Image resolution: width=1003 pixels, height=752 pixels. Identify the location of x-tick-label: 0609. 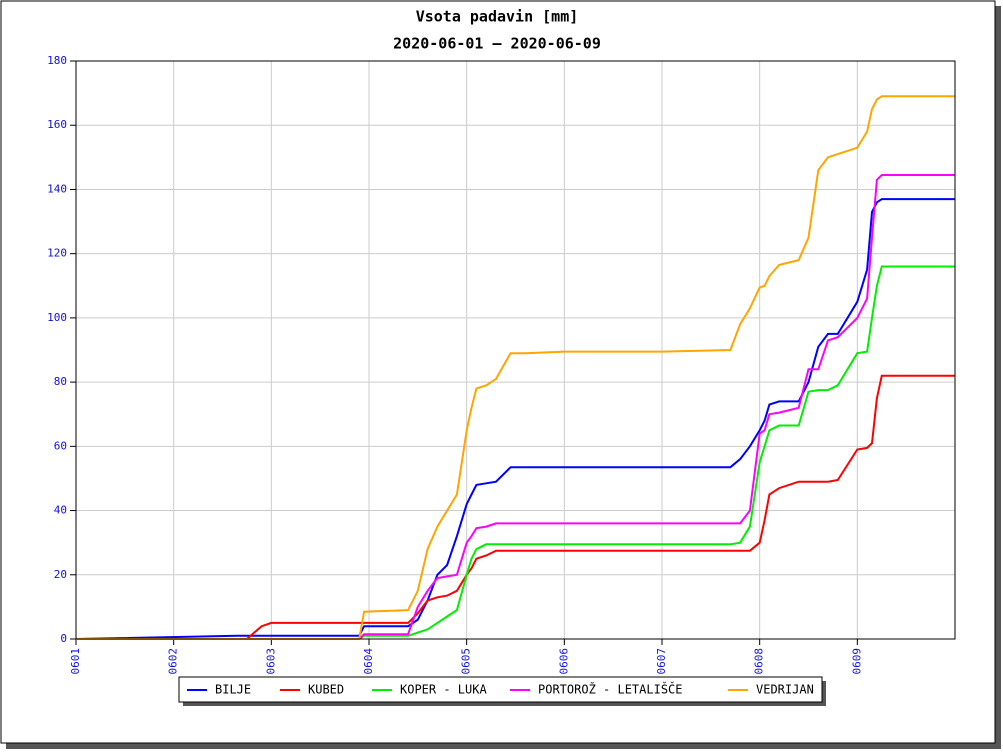
(856, 661).